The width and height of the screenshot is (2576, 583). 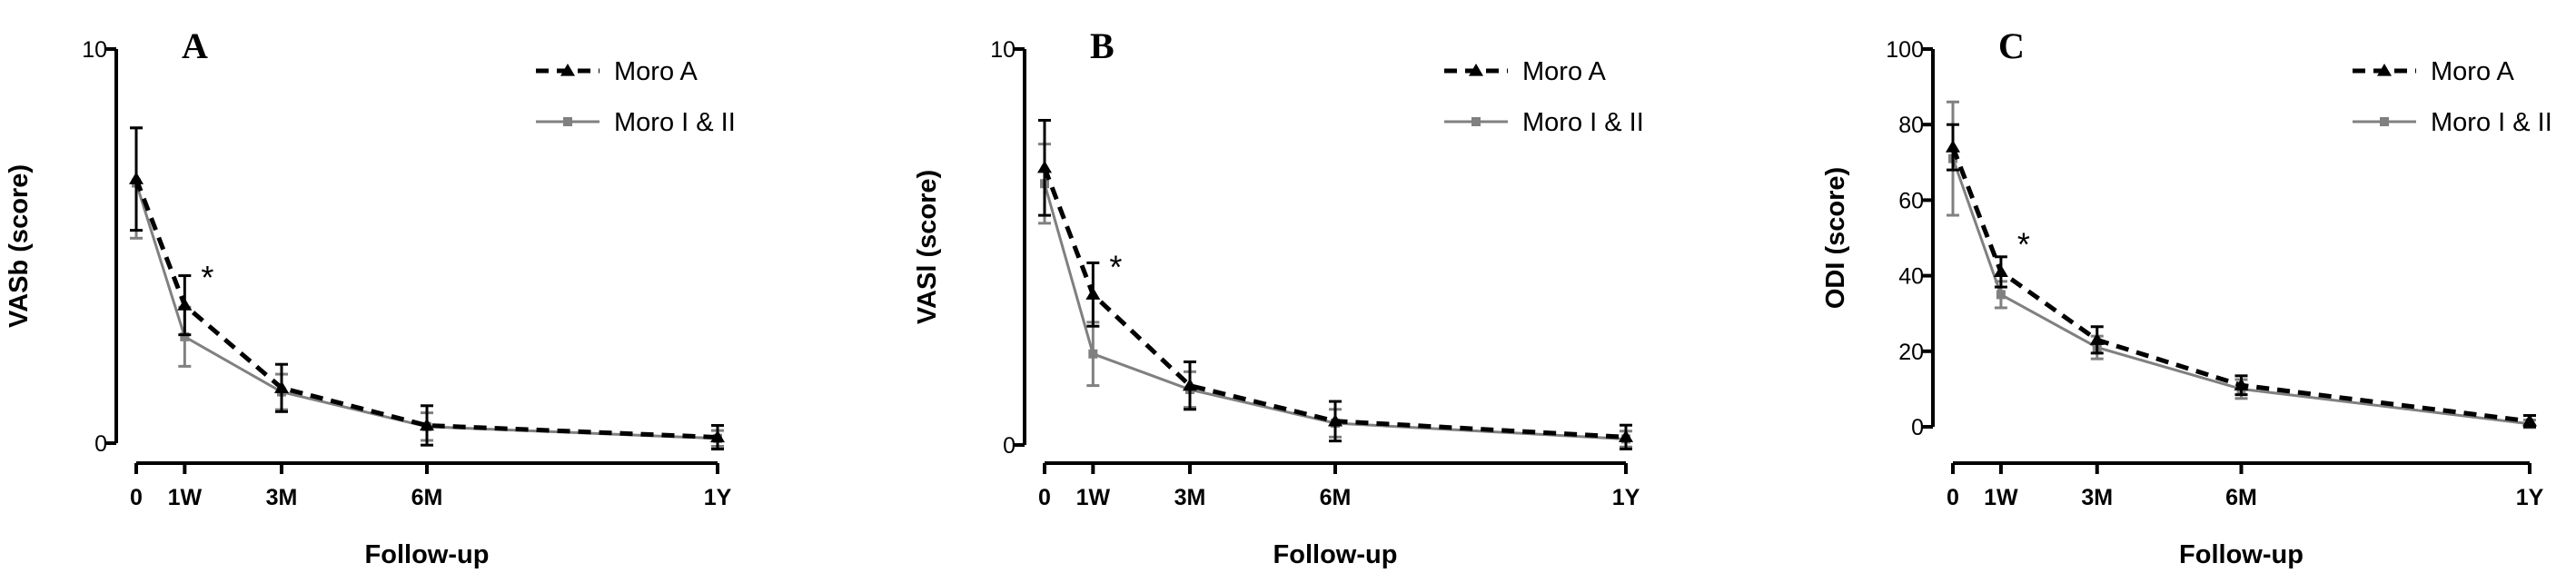 What do you see at coordinates (1905, 50) in the screenshot?
I see `y-tick-label: 100` at bounding box center [1905, 50].